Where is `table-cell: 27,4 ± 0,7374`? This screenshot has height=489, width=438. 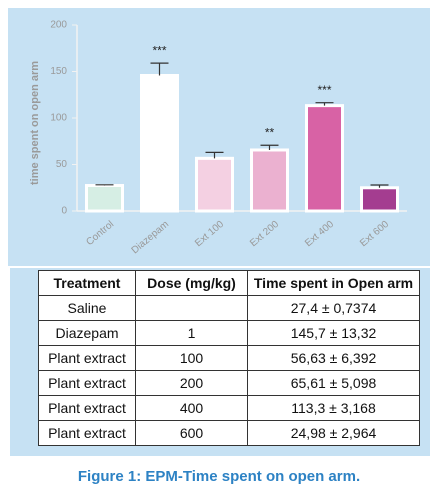 table-cell: 27,4 ± 0,7374 is located at coordinates (333, 308).